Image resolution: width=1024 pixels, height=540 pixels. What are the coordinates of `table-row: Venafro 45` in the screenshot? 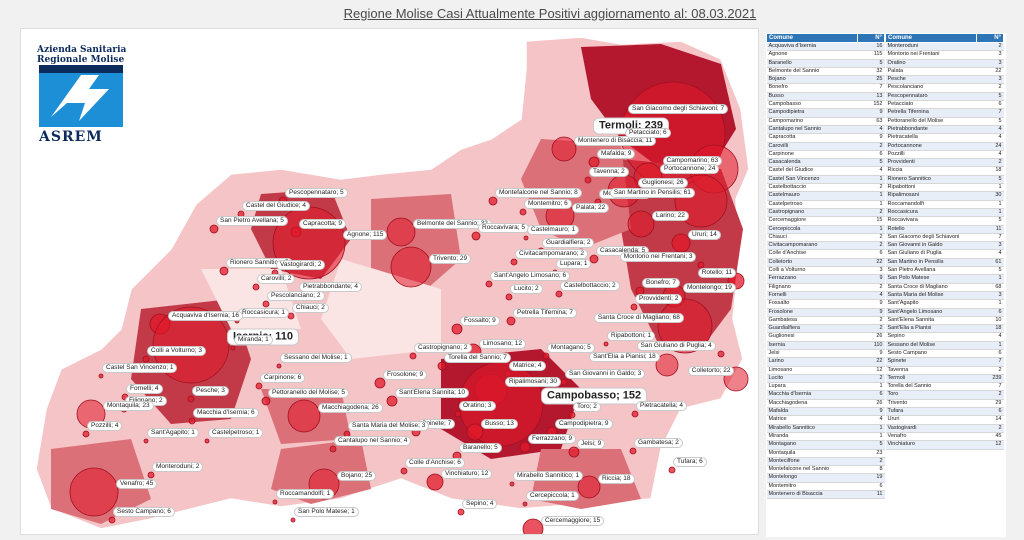 It's located at (944, 437).